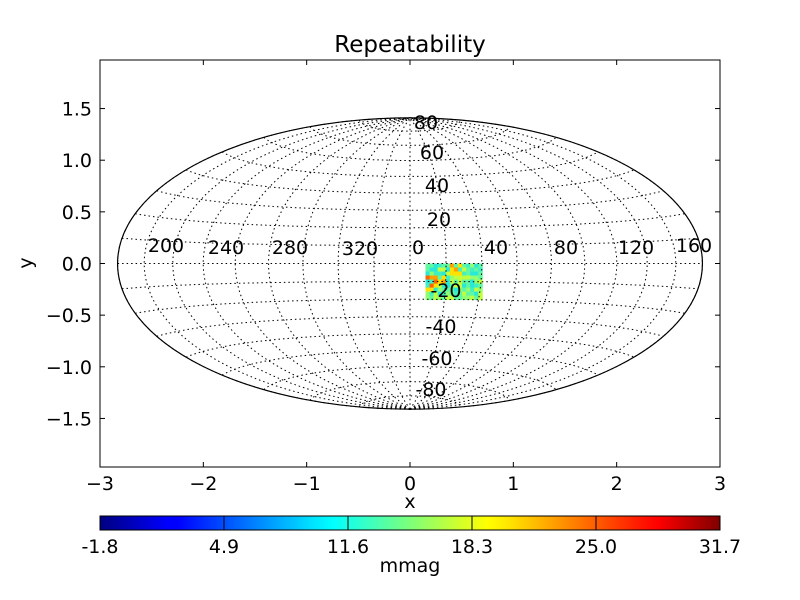 Image resolution: width=800 pixels, height=600 pixels. I want to click on colorbar-tick-label: 18.3, so click(472, 547).